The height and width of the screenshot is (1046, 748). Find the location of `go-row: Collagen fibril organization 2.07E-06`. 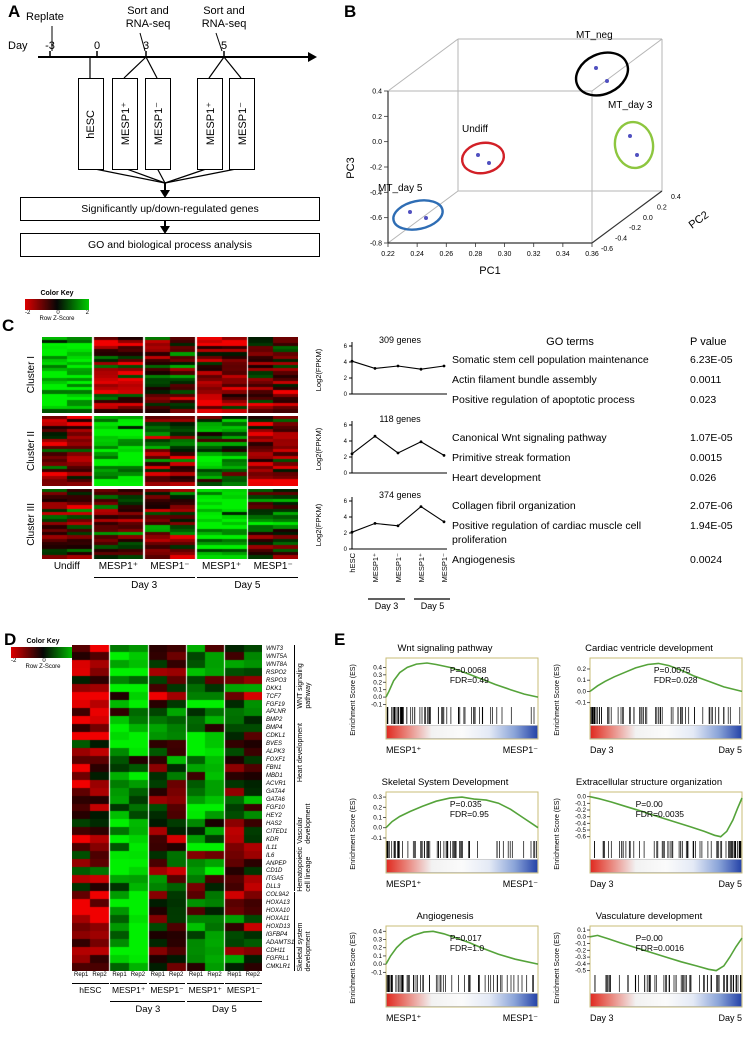

go-row: Collagen fibril organization 2.07E-06 is located at coordinates (600, 507).